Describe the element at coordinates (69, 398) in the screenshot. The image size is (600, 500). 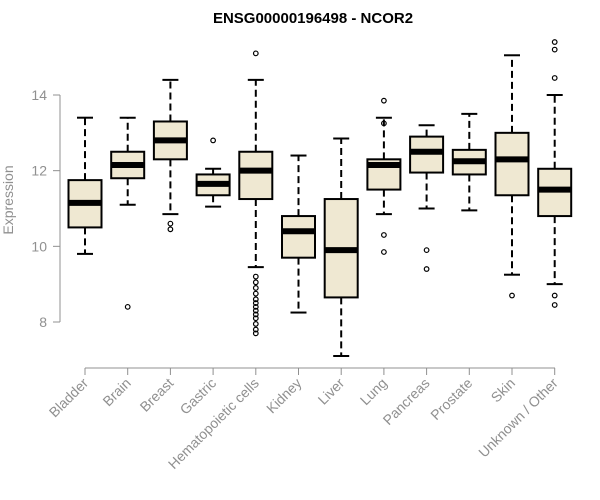
I see `x-tick-label: Bladder` at that location.